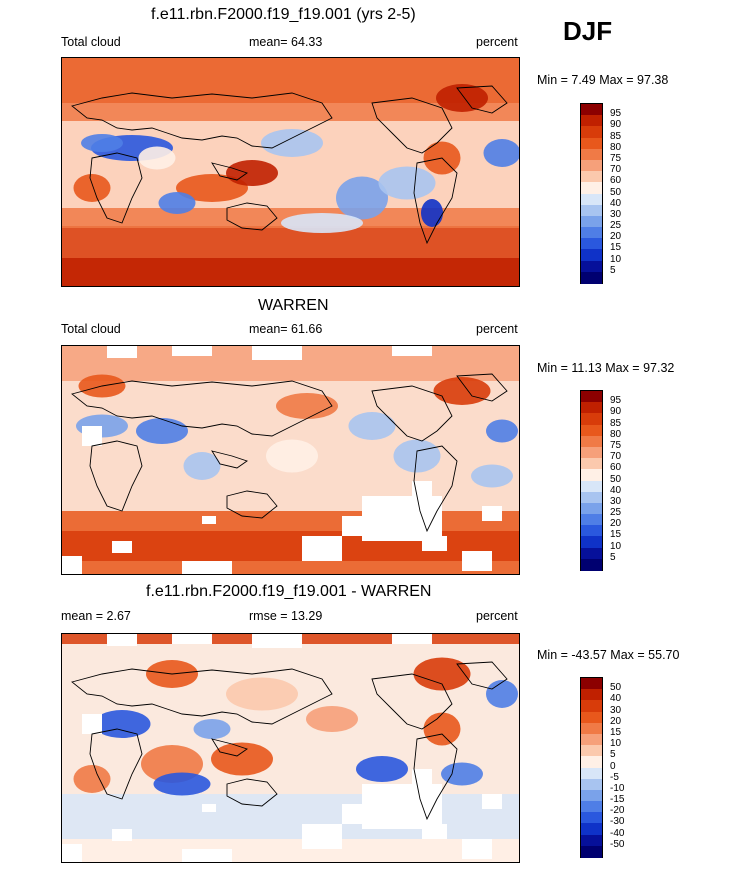 This screenshot has width=733, height=872. Describe the element at coordinates (290, 112) in the screenshot. I see `field-band` at that location.